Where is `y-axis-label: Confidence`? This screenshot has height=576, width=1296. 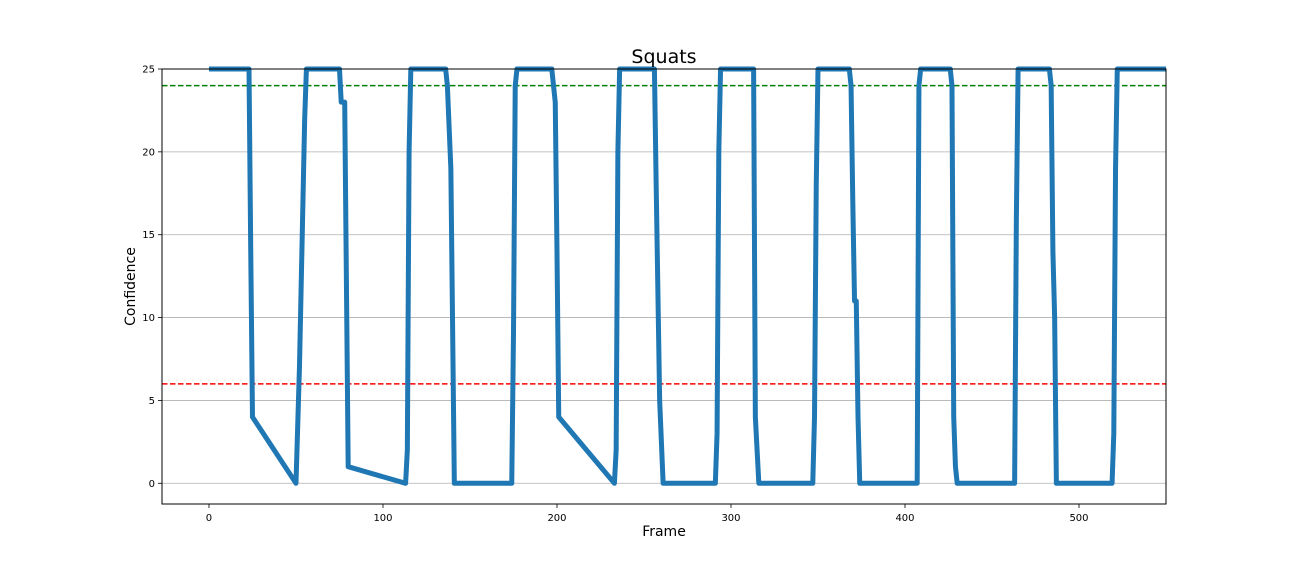 y-axis-label: Confidence is located at coordinates (131, 286).